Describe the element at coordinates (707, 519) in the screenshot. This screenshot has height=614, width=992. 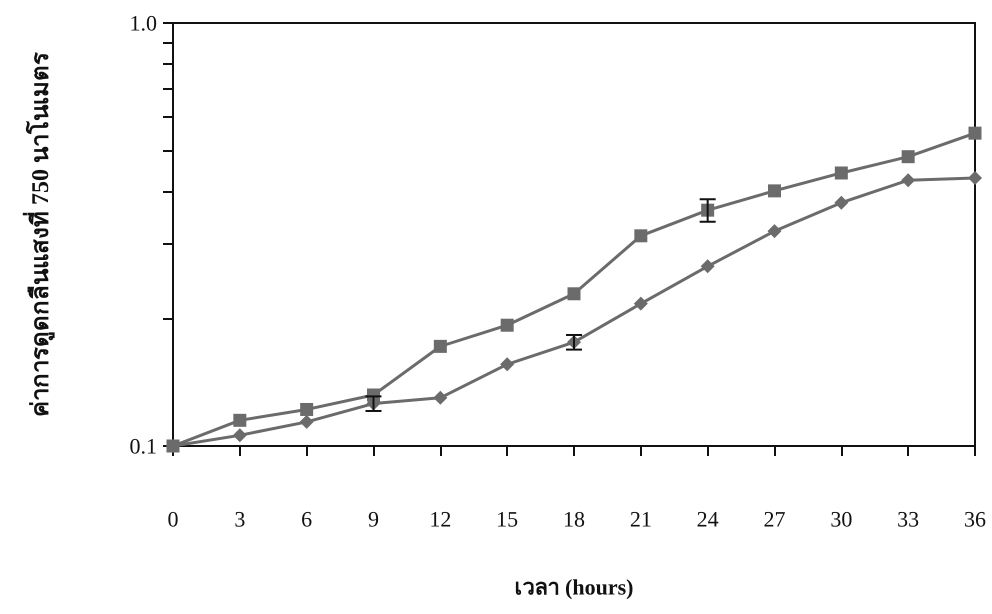
I see `x-tick-label: 24` at that location.